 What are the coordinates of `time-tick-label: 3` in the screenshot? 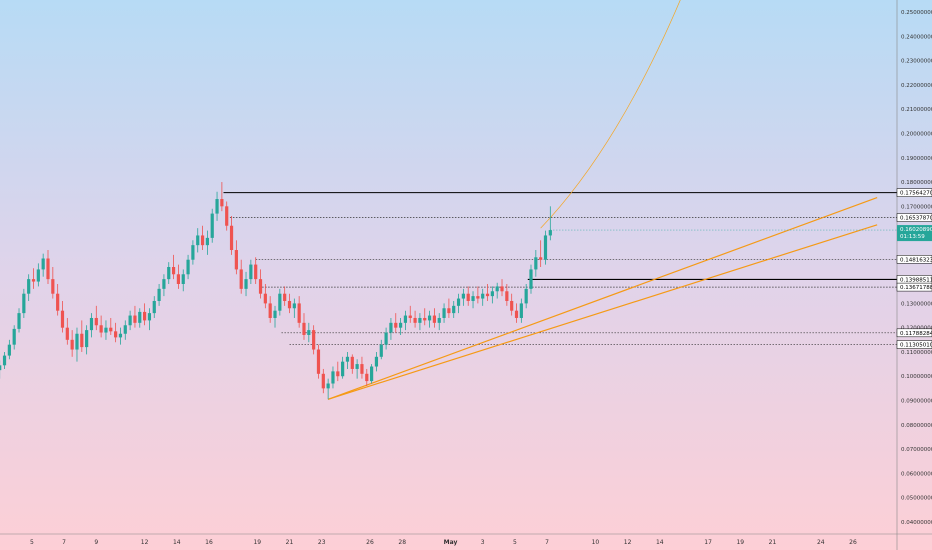 It's located at (483, 542).